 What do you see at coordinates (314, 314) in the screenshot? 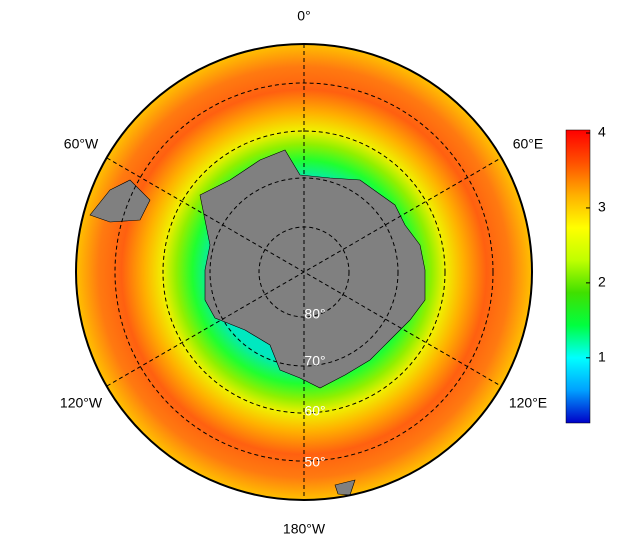
I see `latitude-label: 80°` at bounding box center [314, 314].